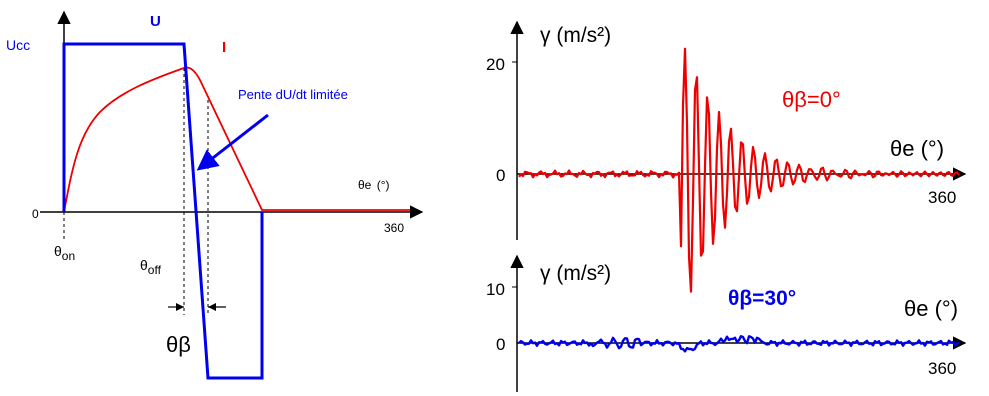  What do you see at coordinates (155, 21) in the screenshot?
I see `voltage-label: U` at bounding box center [155, 21].